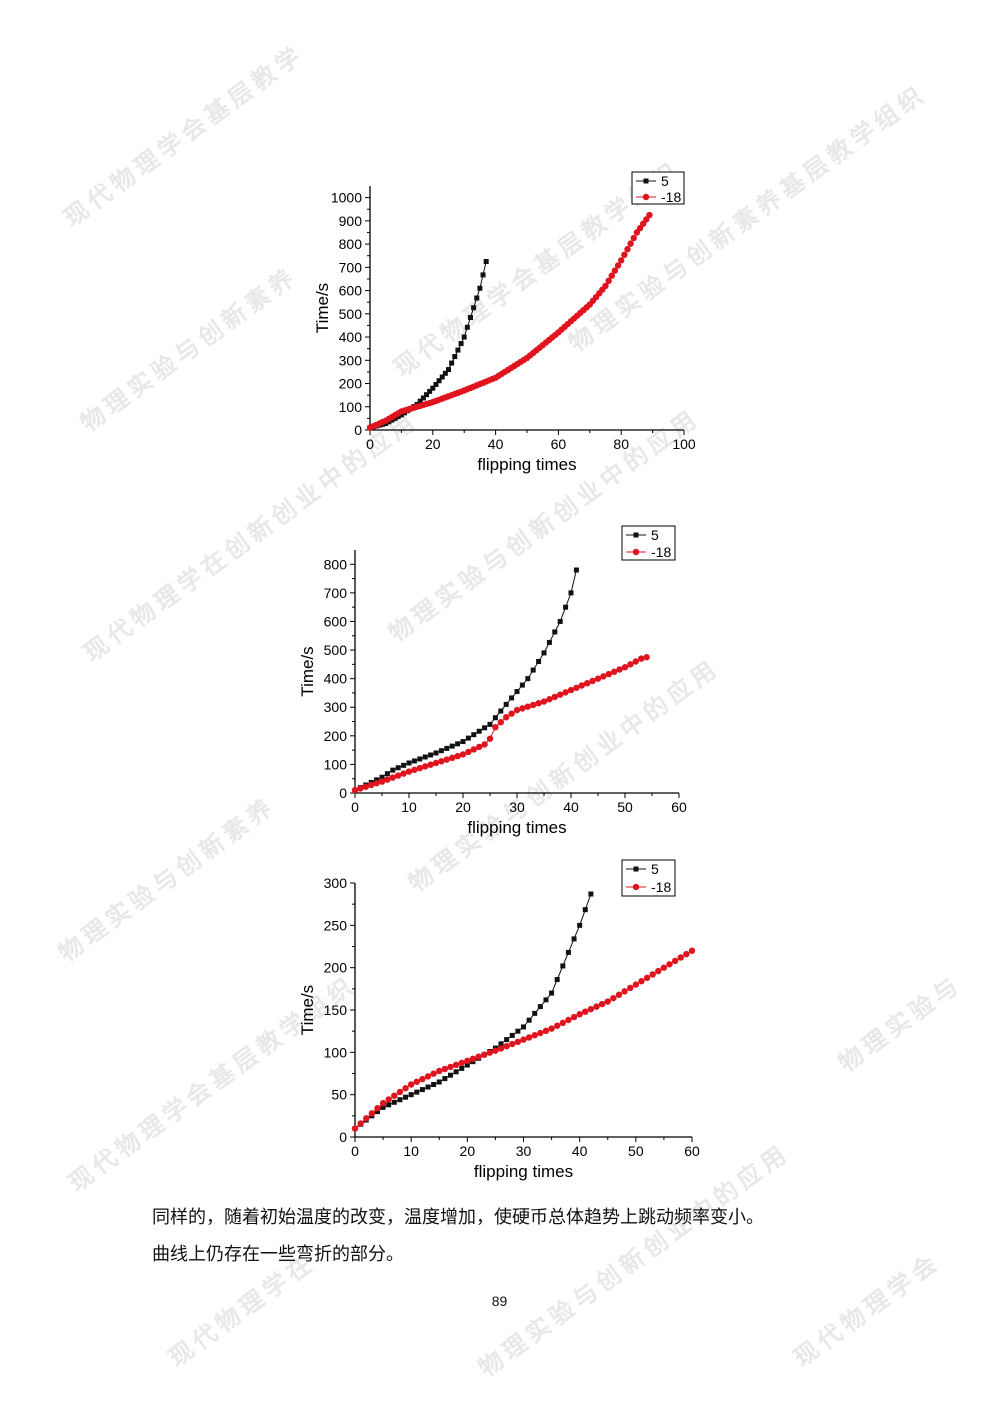 Image resolution: width=999 pixels, height=1414 pixels. I want to click on x-tick-label: 80, so click(621, 444).